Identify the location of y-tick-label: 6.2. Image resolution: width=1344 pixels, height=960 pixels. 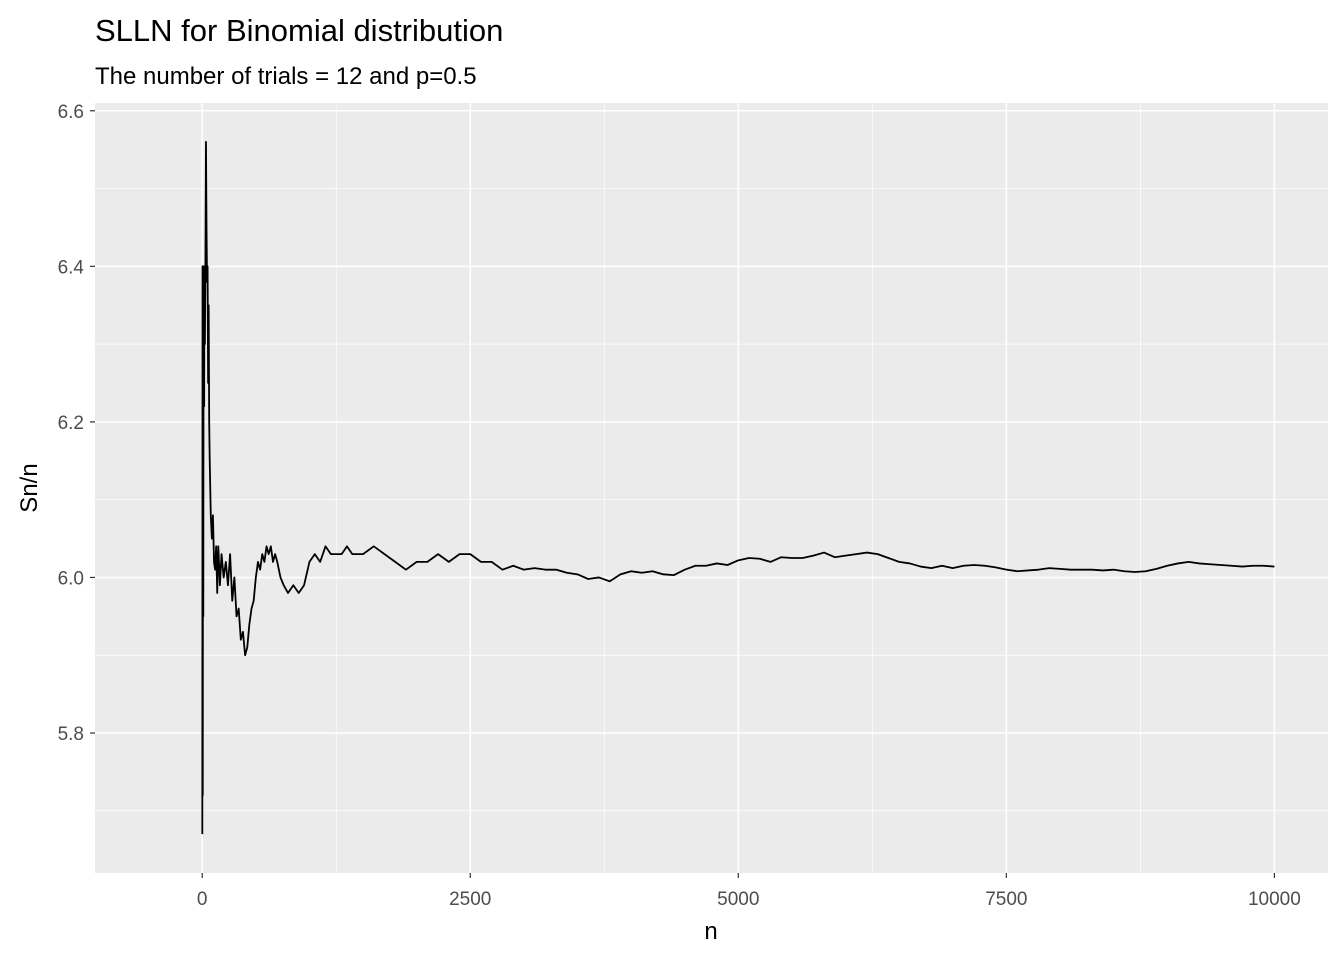
(71, 423).